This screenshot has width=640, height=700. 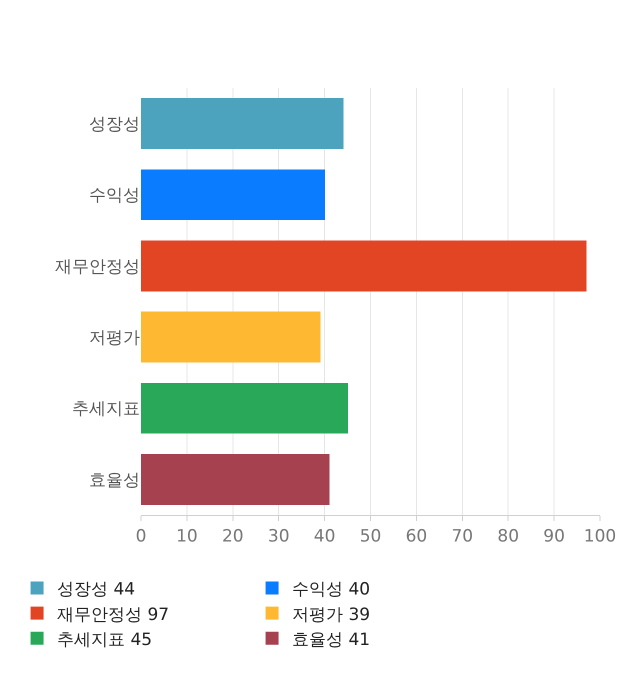 I want to click on x-tick-label: 80, so click(x=508, y=536).